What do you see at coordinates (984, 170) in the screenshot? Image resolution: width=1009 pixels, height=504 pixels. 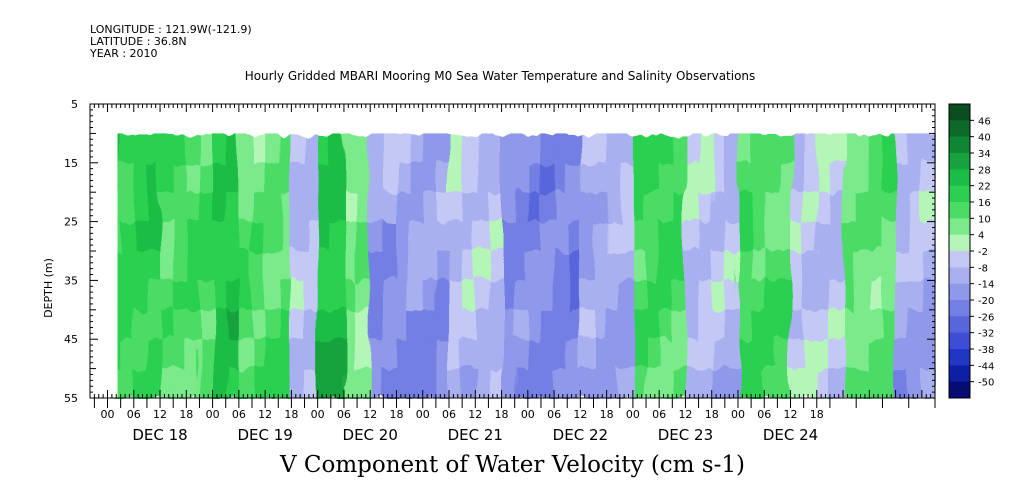 I see `colorbar-label: 28` at bounding box center [984, 170].